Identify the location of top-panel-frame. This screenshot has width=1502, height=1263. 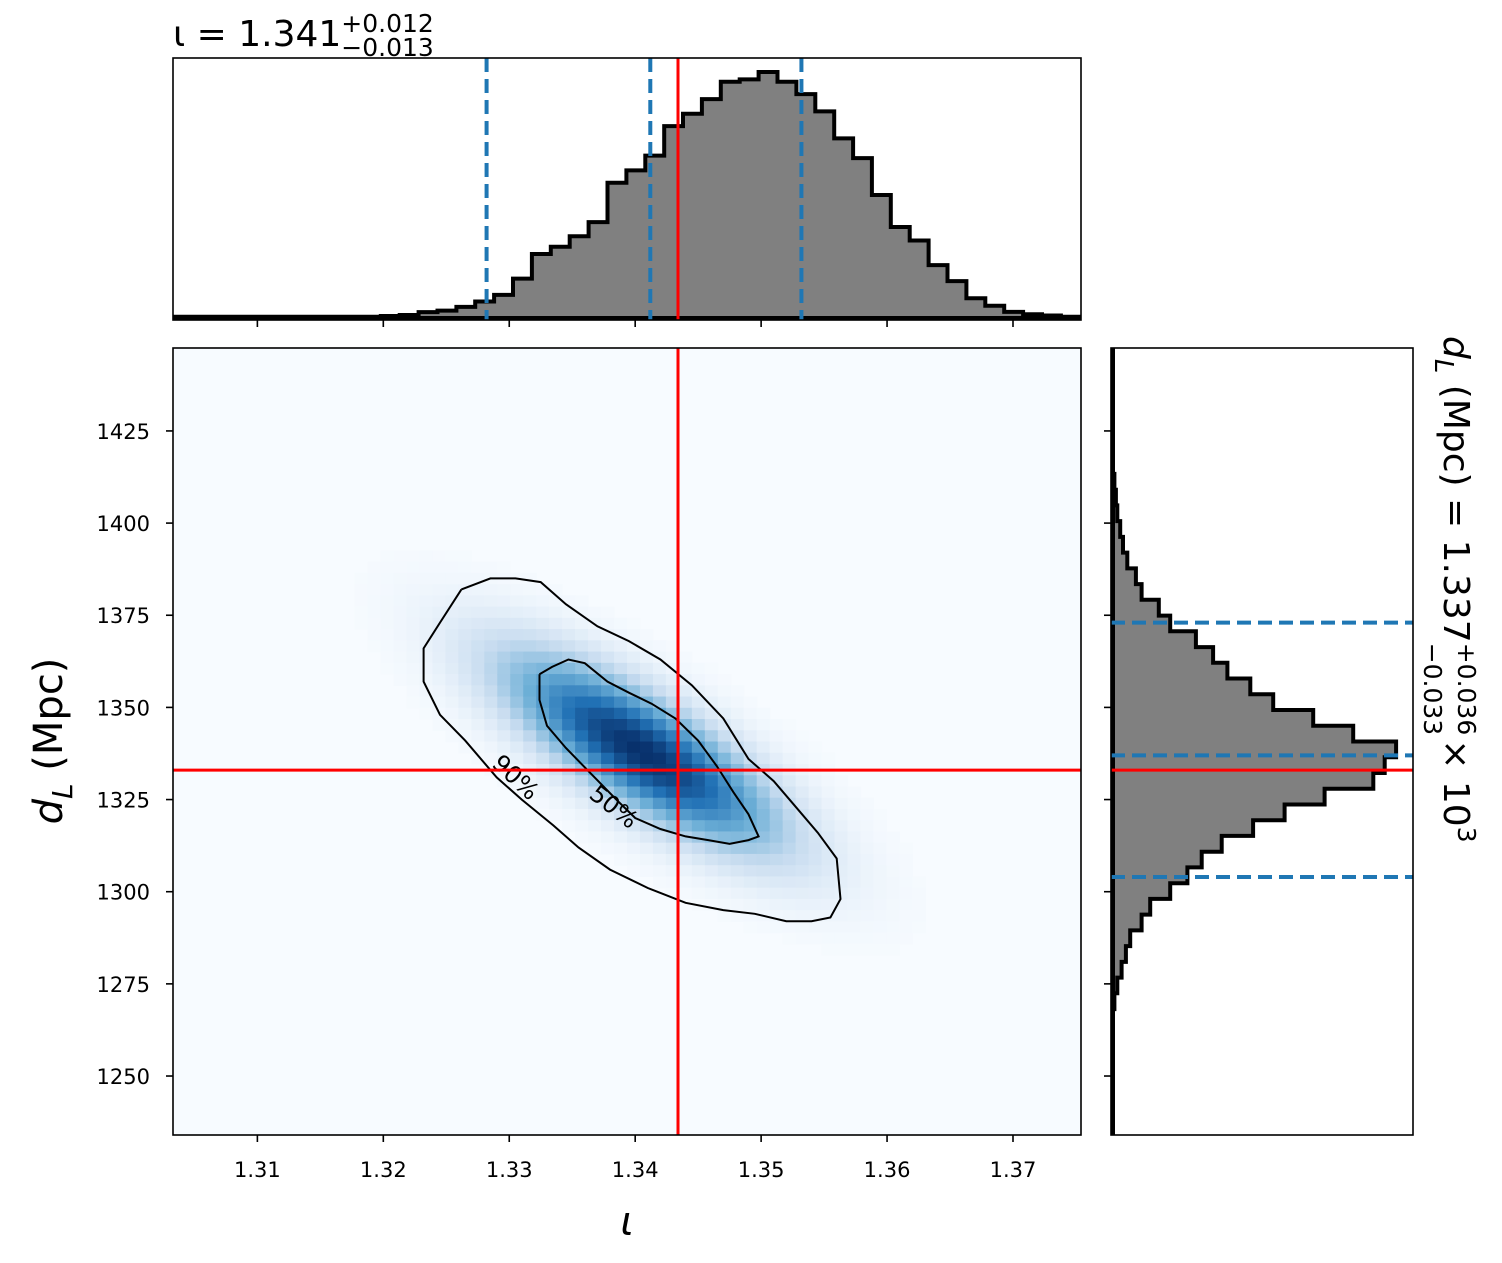
(627, 189).